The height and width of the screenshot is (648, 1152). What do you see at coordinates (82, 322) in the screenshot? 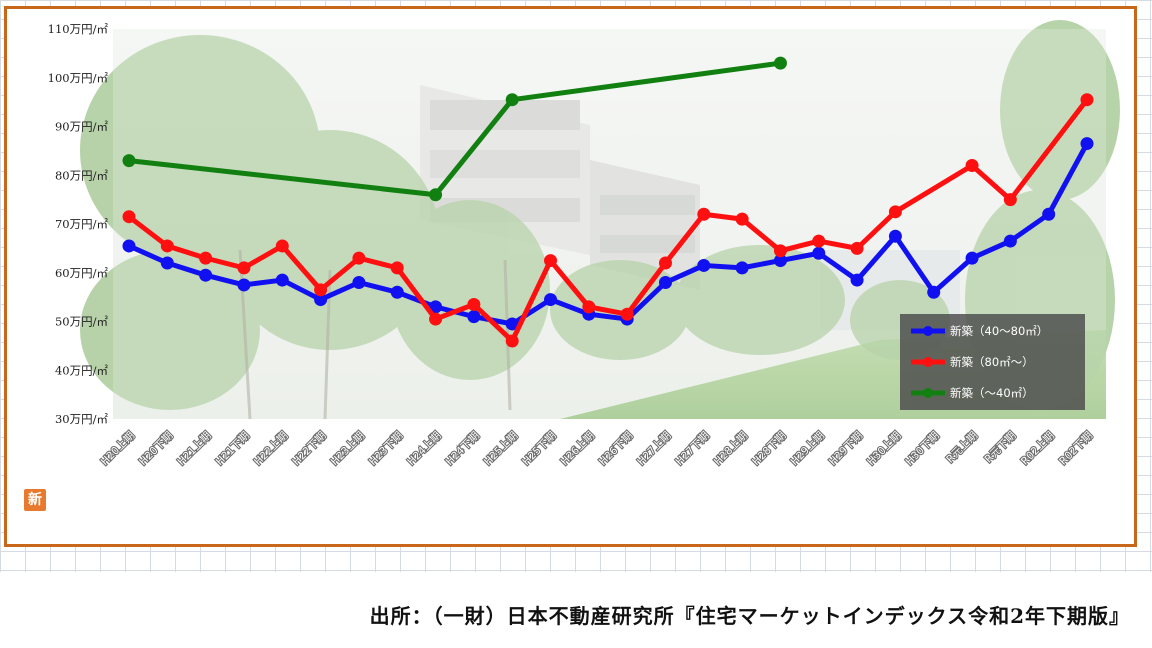
I see `y-tick-label: 50万円/㎡` at bounding box center [82, 322].